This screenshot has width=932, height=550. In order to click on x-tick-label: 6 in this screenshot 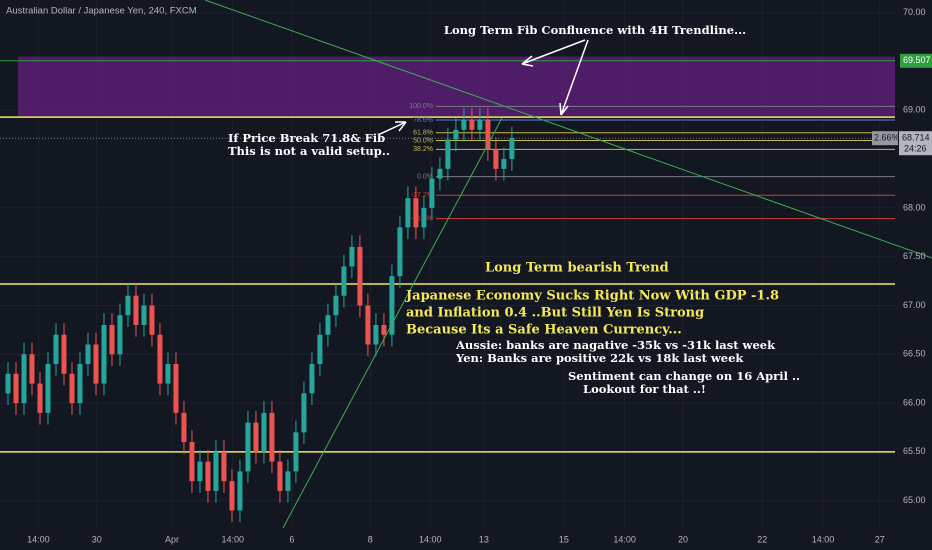, I will do `click(291, 539)`.